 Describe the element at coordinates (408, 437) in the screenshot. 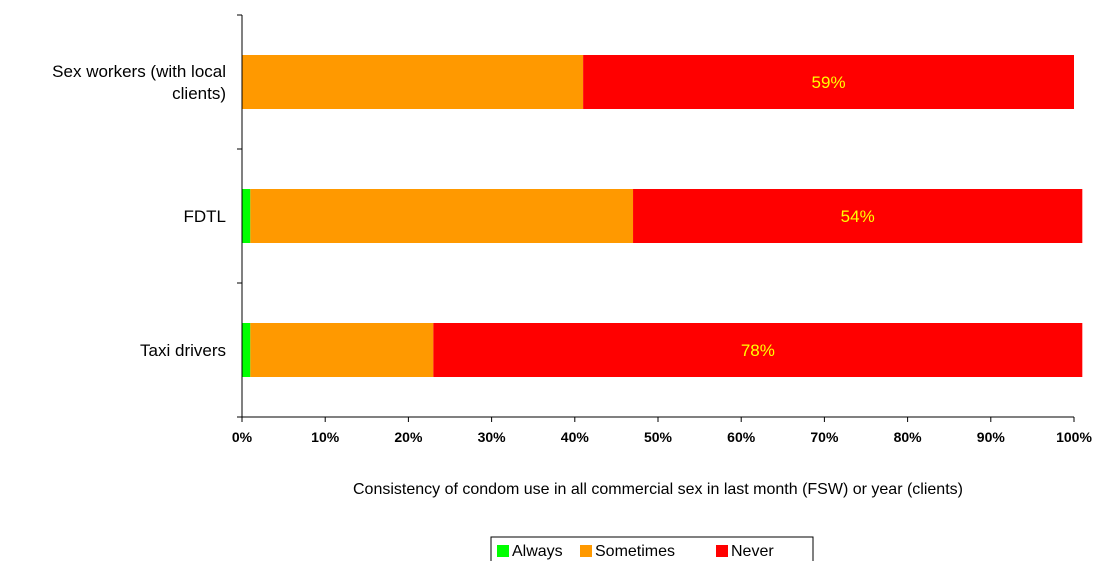

I see `x-tick-label-2: 20%` at that location.